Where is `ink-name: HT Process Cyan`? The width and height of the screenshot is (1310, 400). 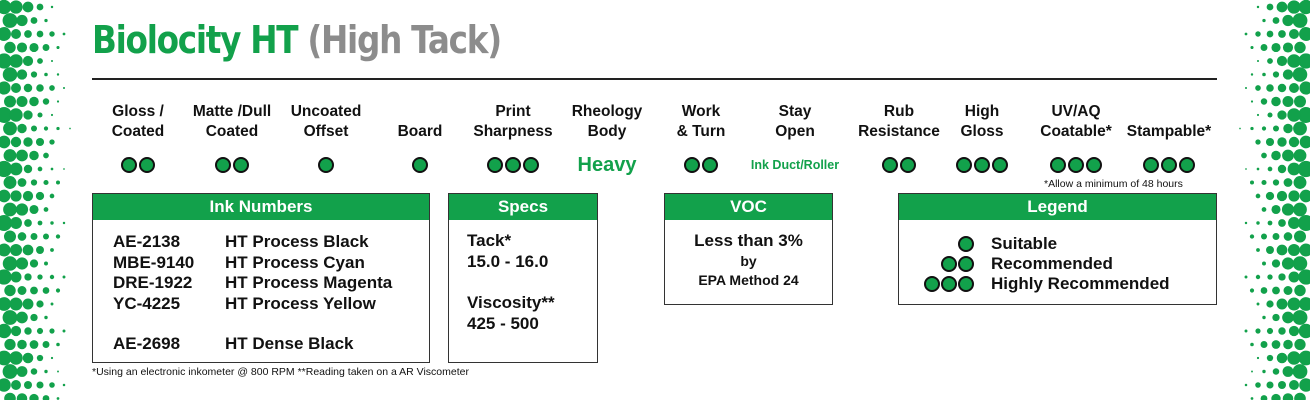 ink-name: HT Process Cyan is located at coordinates (295, 262).